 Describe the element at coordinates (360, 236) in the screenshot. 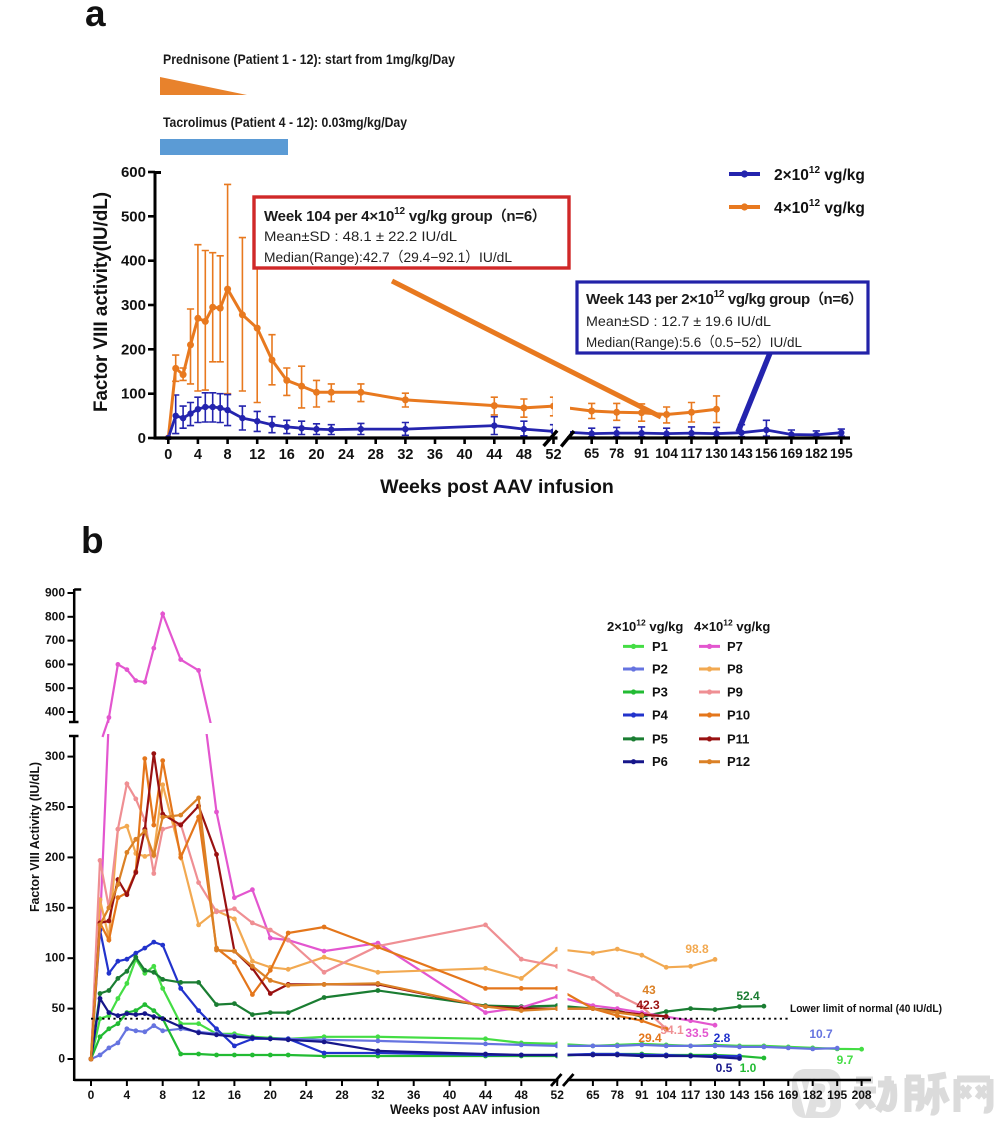

I see `svg-text: Mean±SD : 48.1 ± 22.2 IU/dL` at that location.